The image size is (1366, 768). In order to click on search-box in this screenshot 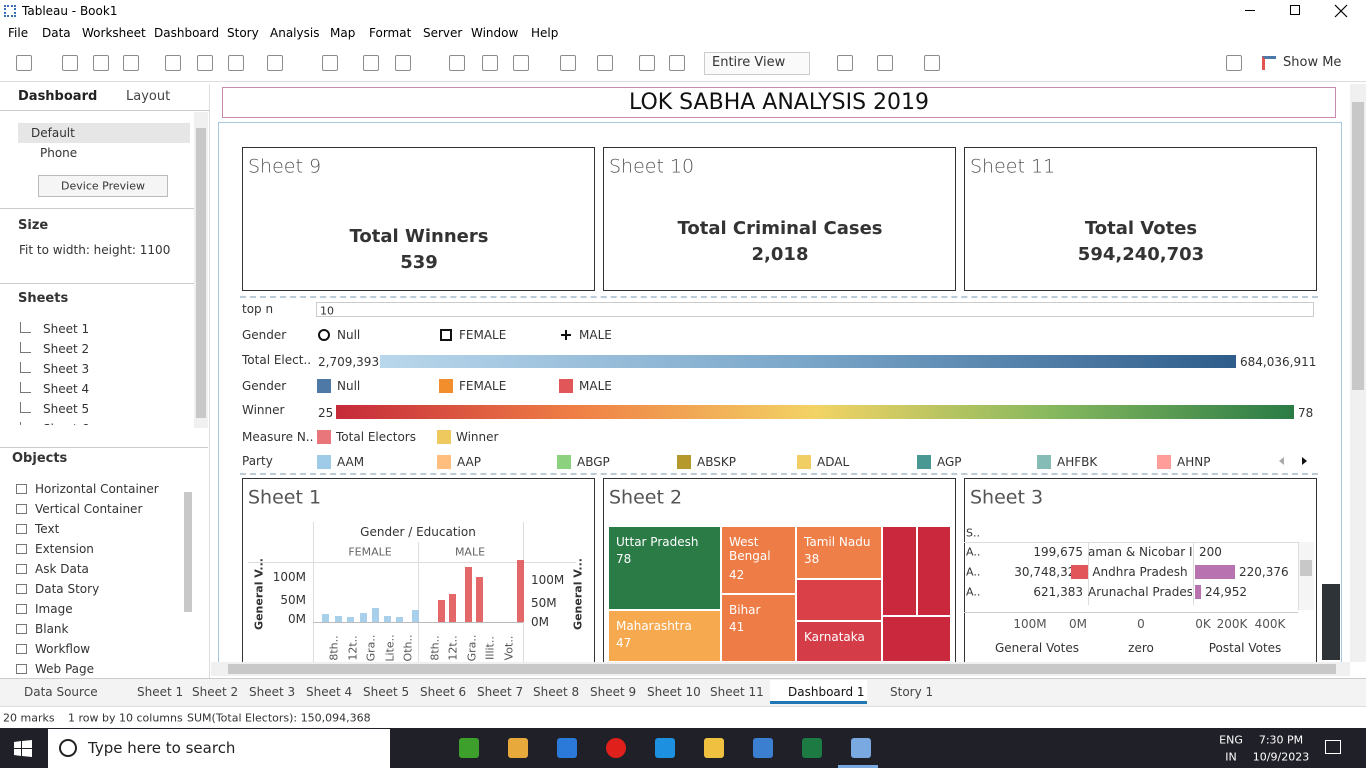, I will do `click(219, 748)`.